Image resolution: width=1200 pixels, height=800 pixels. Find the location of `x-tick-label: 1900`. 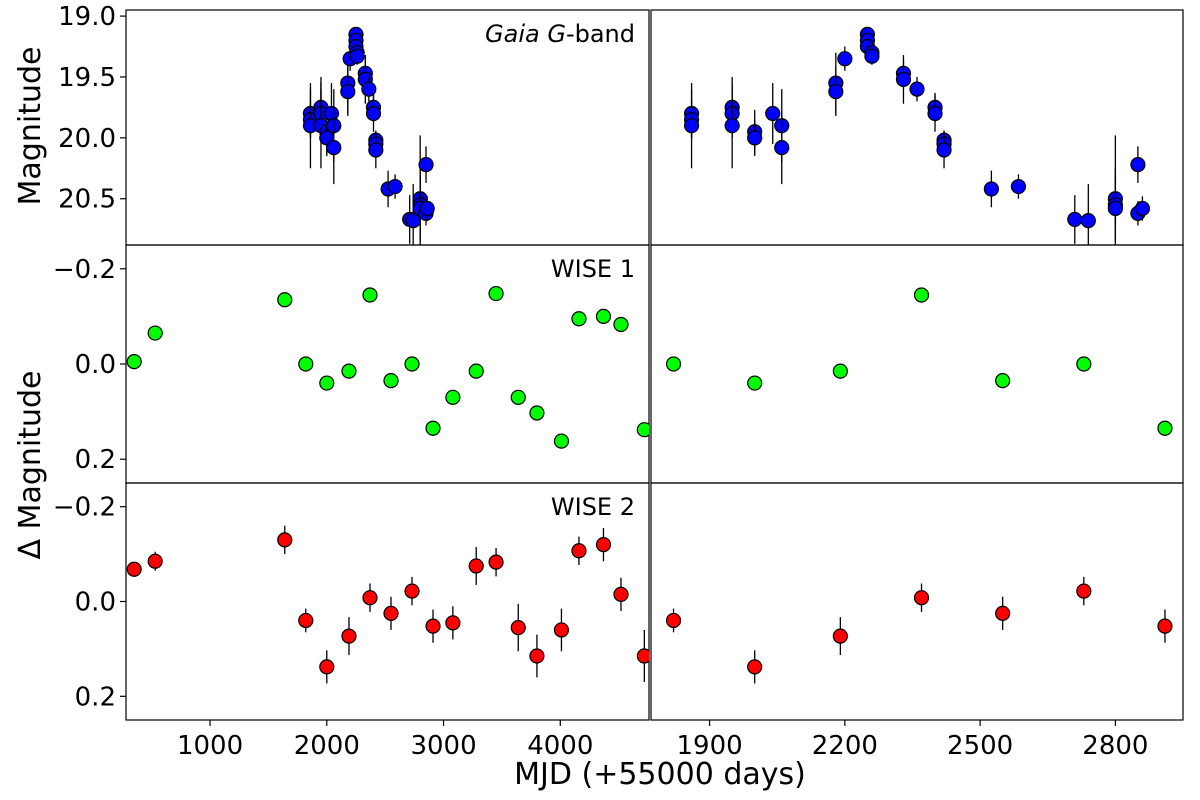

x-tick-label: 1900 is located at coordinates (710, 746).